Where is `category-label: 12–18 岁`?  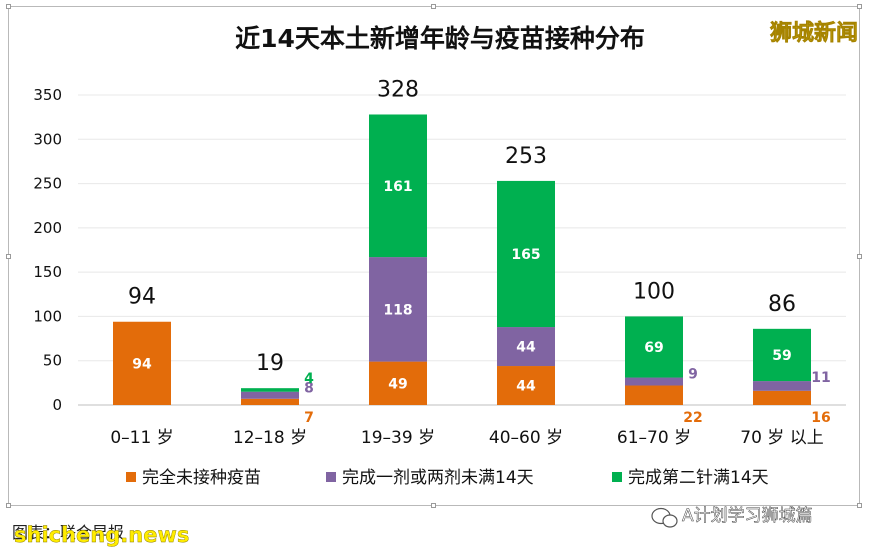 category-label: 12–18 岁 is located at coordinates (270, 438).